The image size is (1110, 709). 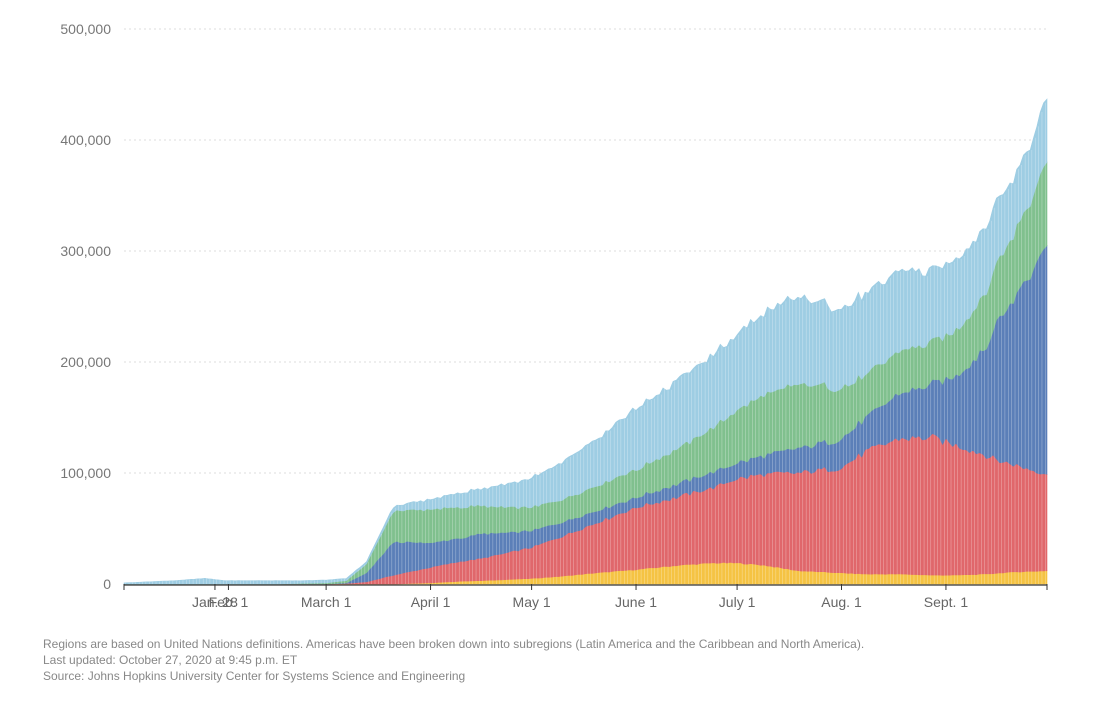 What do you see at coordinates (229, 602) in the screenshot?
I see `x-tick-label: Feb. 1` at bounding box center [229, 602].